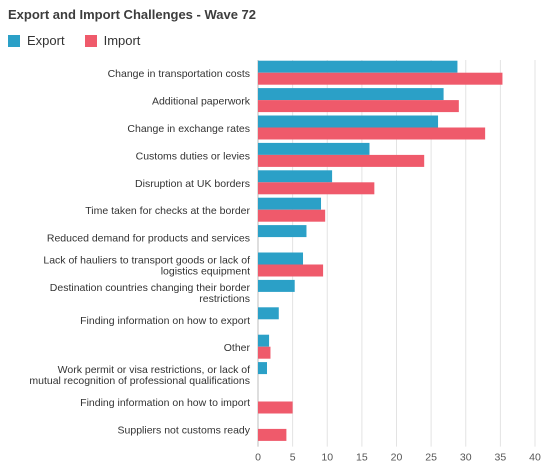 The width and height of the screenshot is (550, 466). I want to click on category-label: Change in exchange rates, so click(188, 129).